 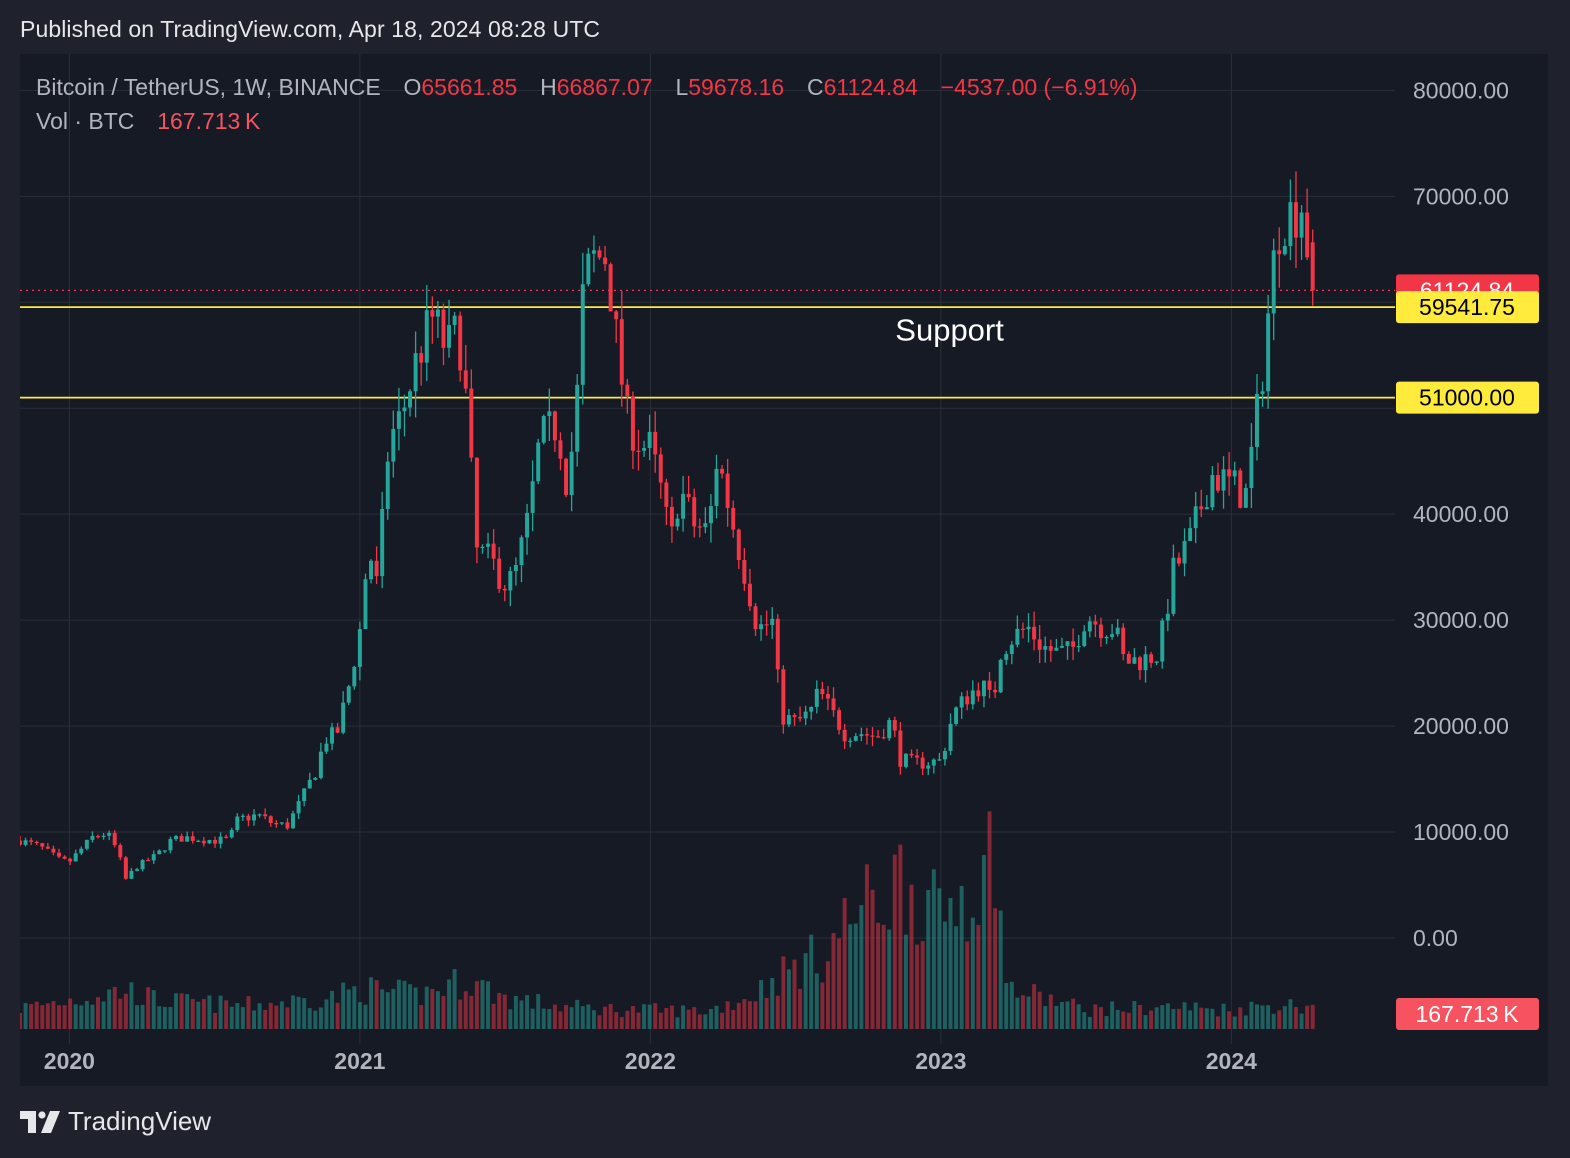 What do you see at coordinates (870, 87) in the screenshot?
I see `close-value: 61124.84` at bounding box center [870, 87].